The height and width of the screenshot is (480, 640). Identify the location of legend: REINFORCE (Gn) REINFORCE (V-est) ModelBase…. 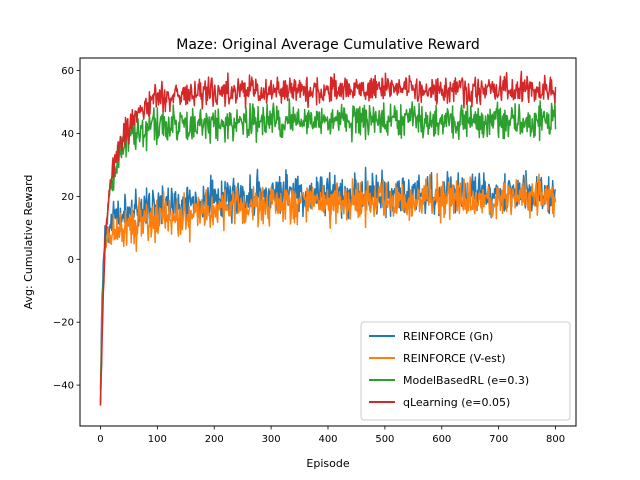
(465, 371).